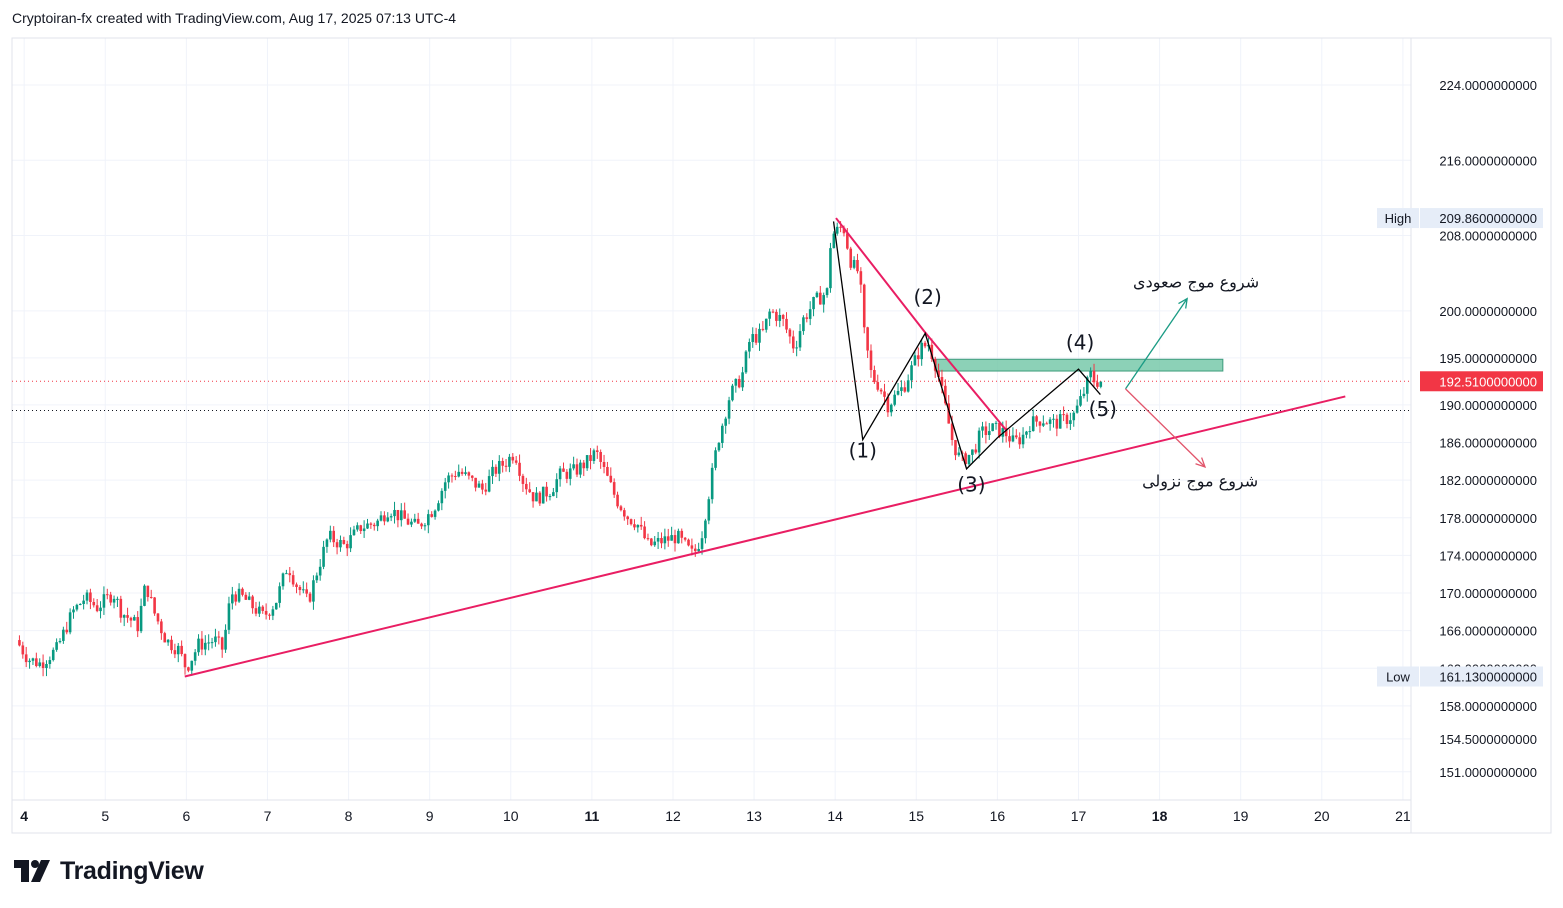  I want to click on high-tag-bg, so click(1398, 218).